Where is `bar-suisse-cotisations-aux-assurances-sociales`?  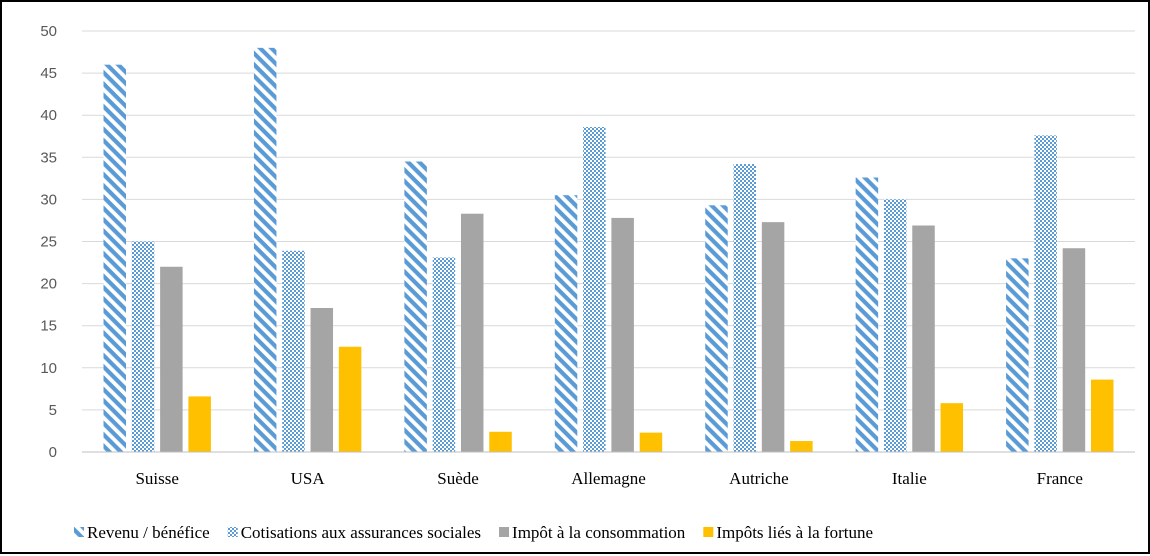 bar-suisse-cotisations-aux-assurances-sociales is located at coordinates (143, 346).